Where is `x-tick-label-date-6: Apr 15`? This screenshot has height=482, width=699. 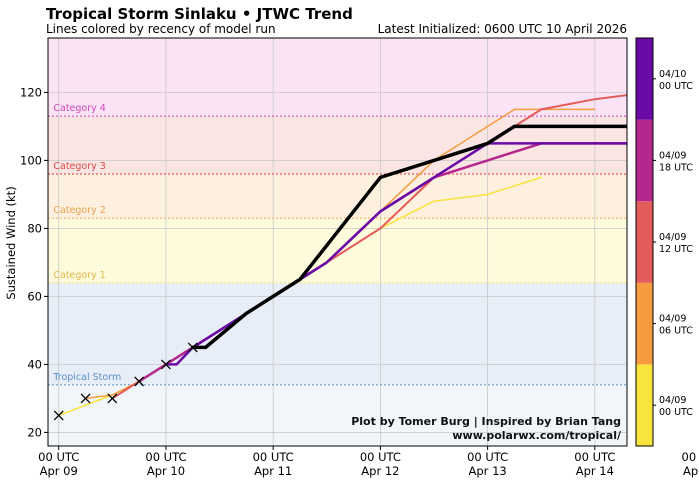 x-tick-label-date-6: Apr 15 is located at coordinates (691, 471).